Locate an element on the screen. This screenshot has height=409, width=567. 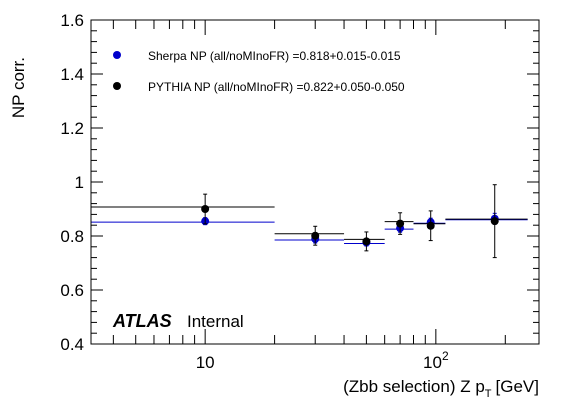
y-tick-label: 0.8 is located at coordinates (72, 236).